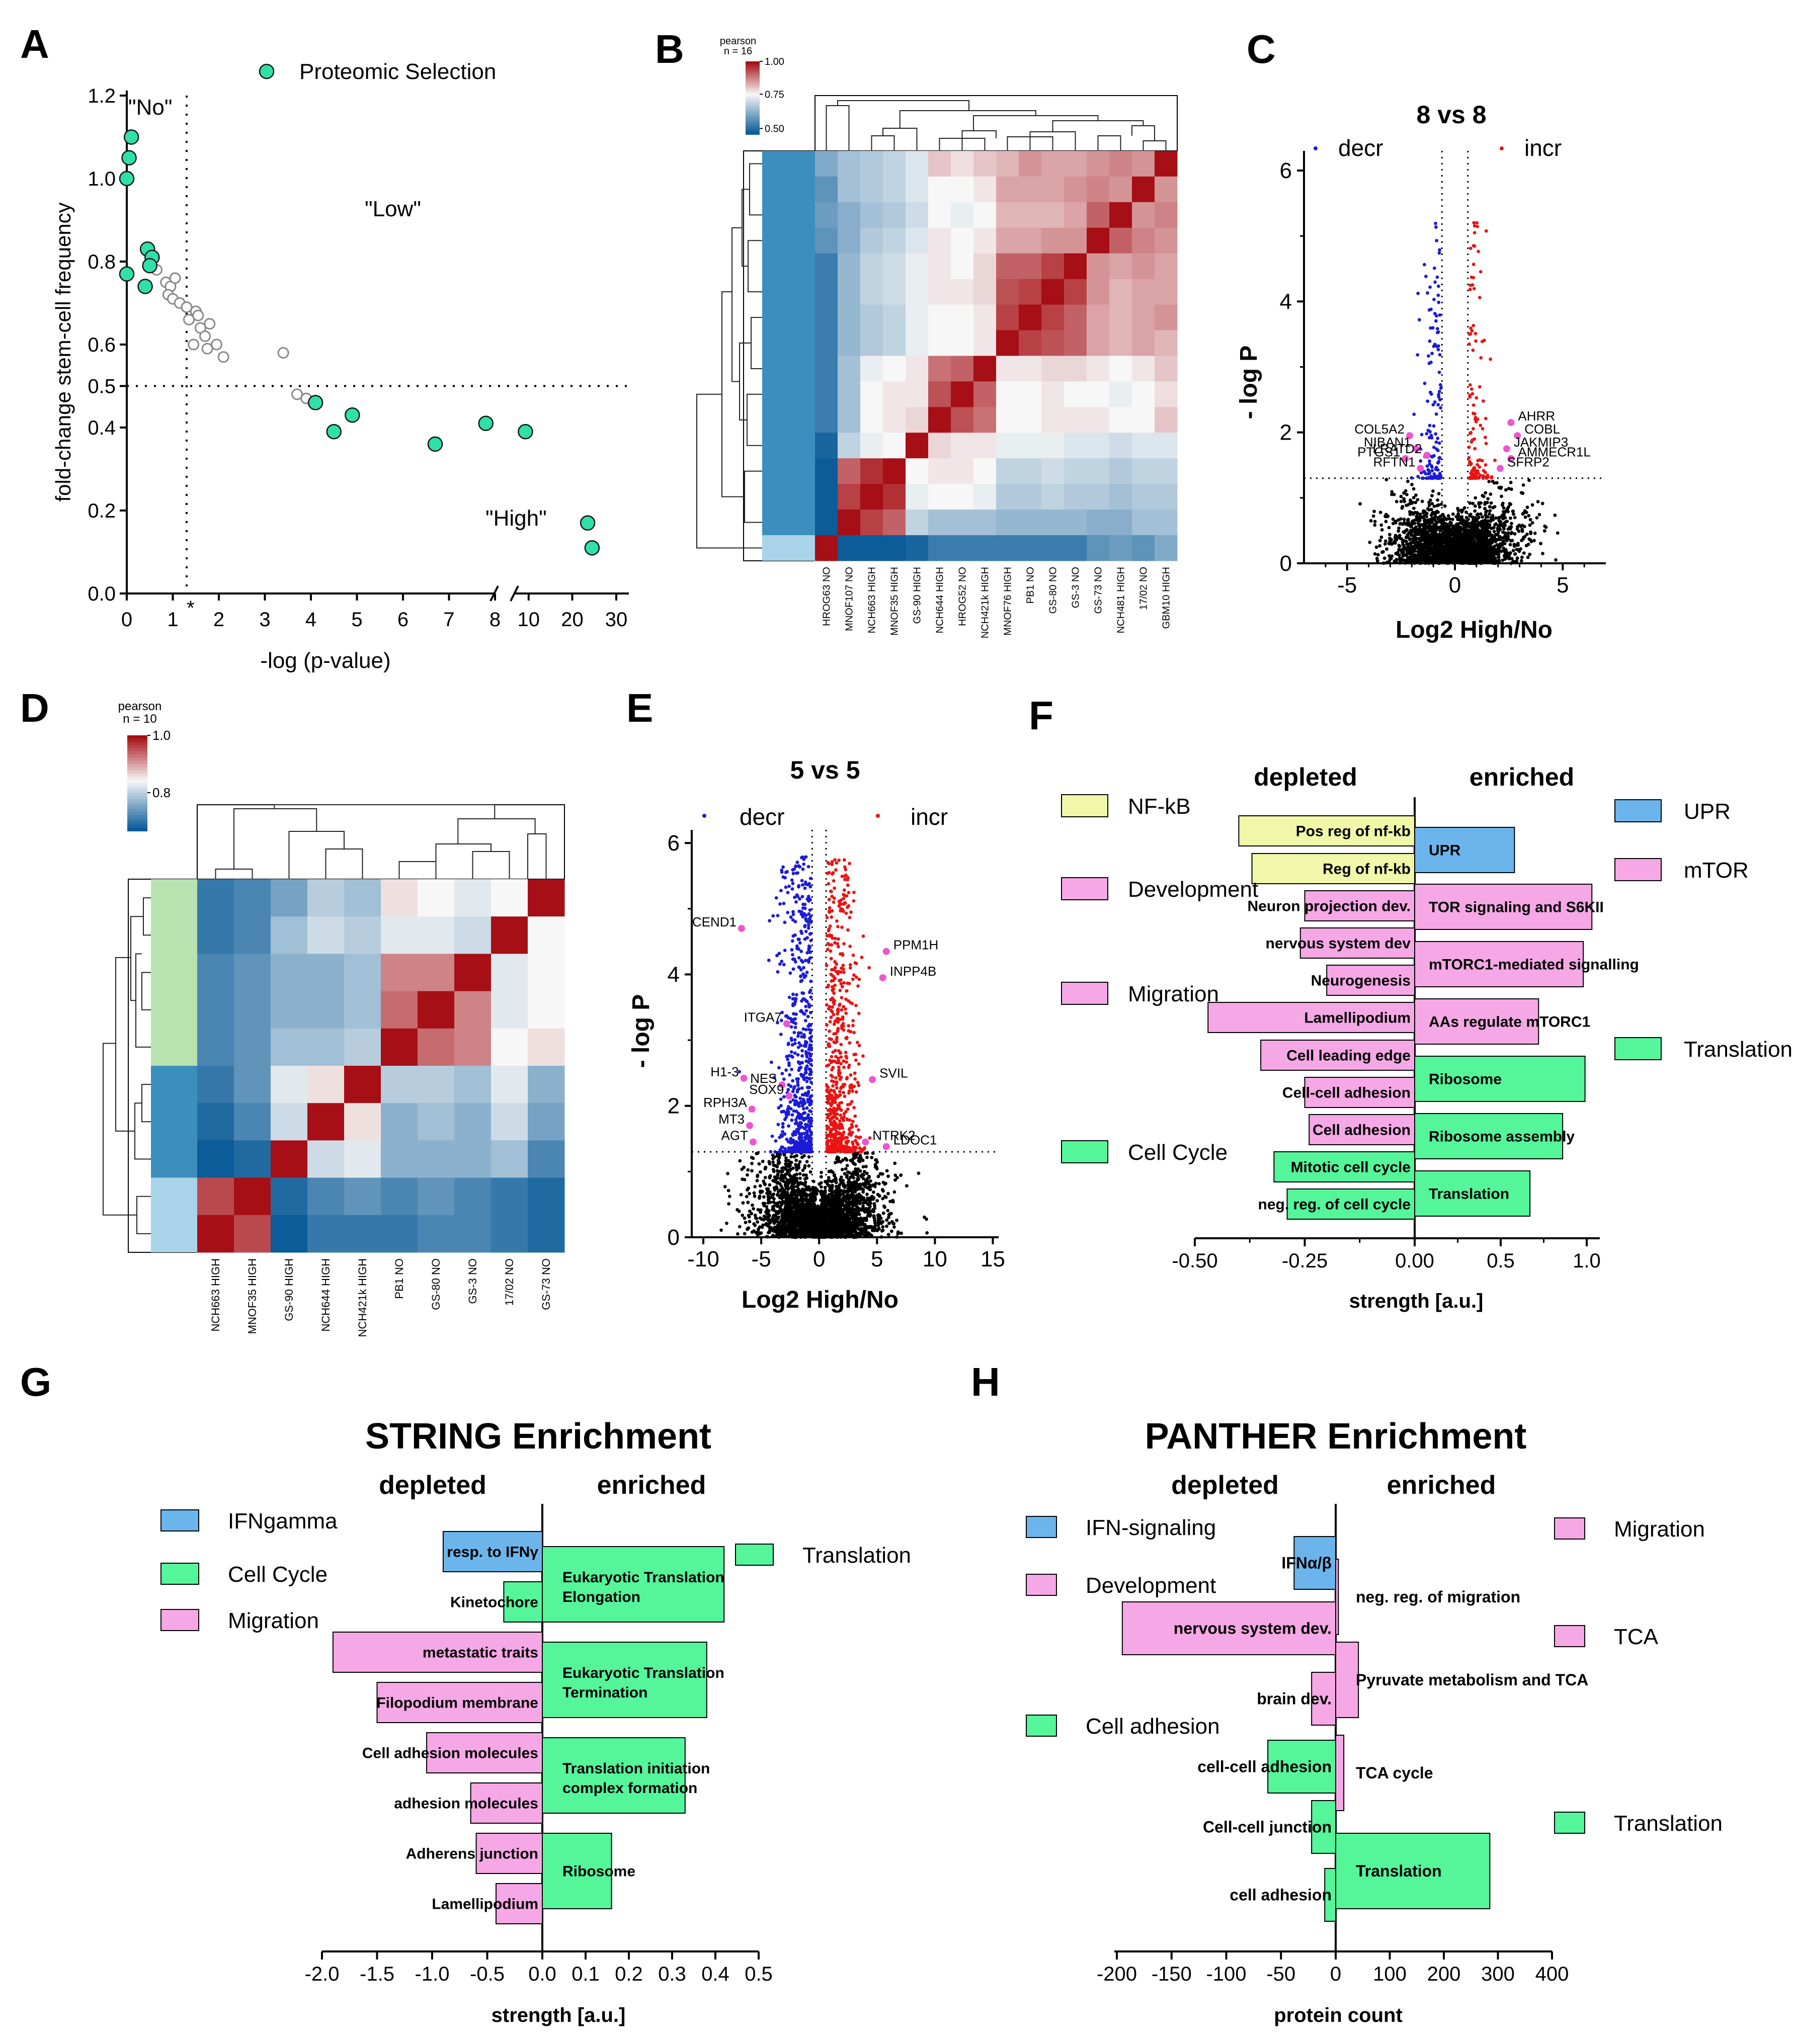  Describe the element at coordinates (819, 1259) in the screenshot. I see `x-tick-label: 0` at that location.